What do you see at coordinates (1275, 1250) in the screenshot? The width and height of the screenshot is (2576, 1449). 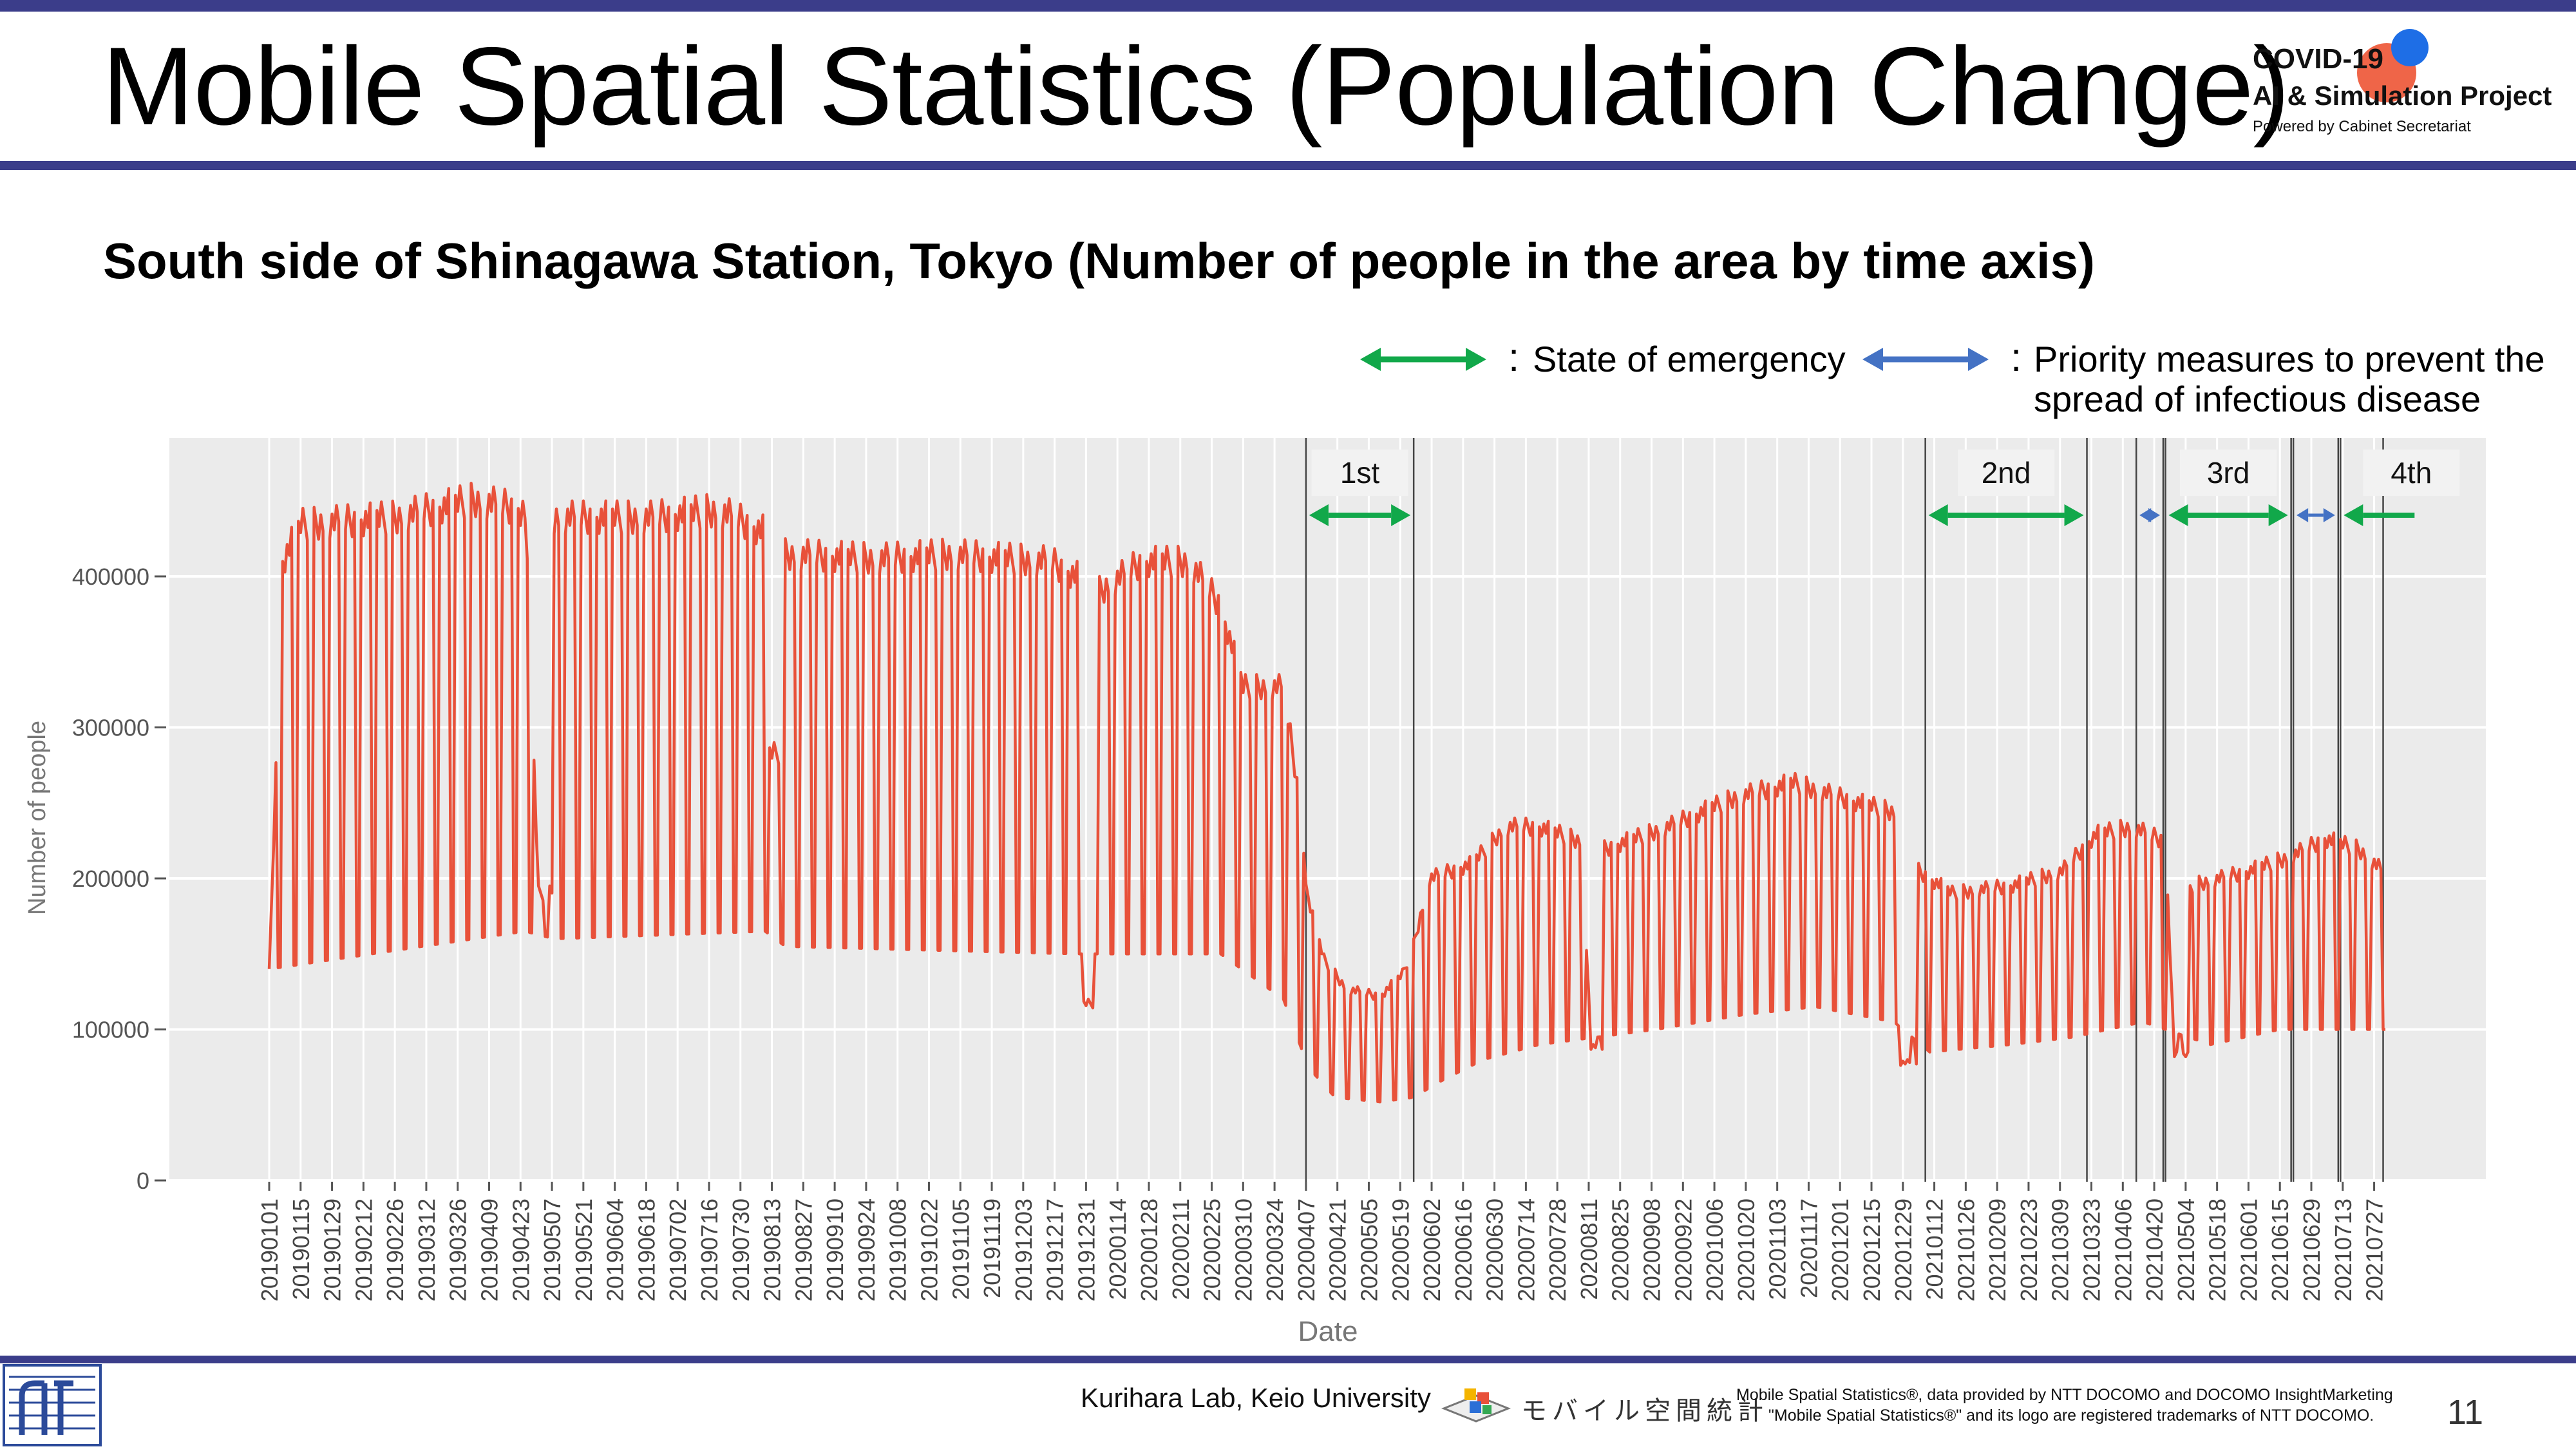 I see `x-tick-label: 20200324` at bounding box center [1275, 1250].